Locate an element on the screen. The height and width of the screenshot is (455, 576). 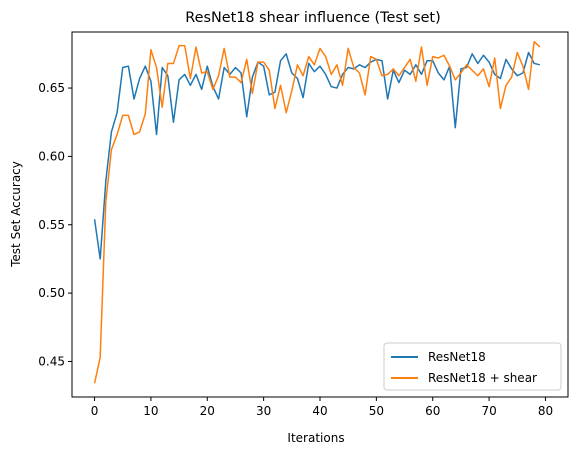
y-axis-ticks: 0.45 0.50 0.55 0.60 0.65 is located at coordinates (55, 224).